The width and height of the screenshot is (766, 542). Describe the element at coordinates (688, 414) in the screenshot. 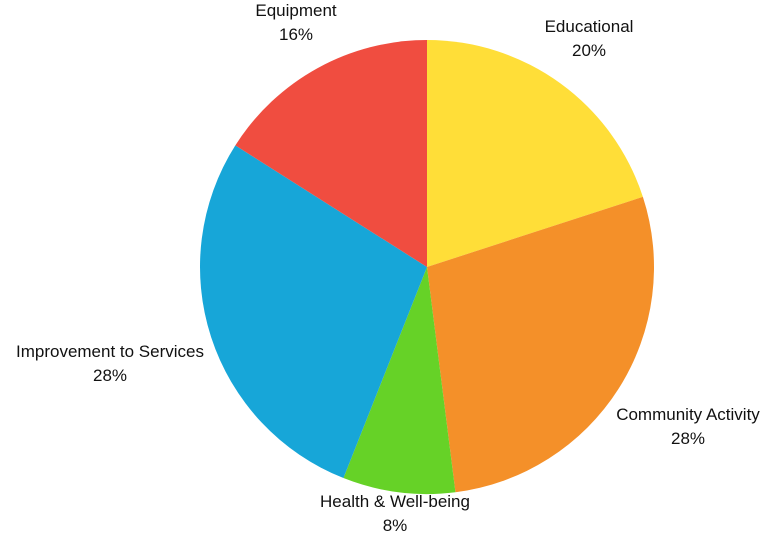

I see `slice-label-community-activity: Community Activity` at that location.